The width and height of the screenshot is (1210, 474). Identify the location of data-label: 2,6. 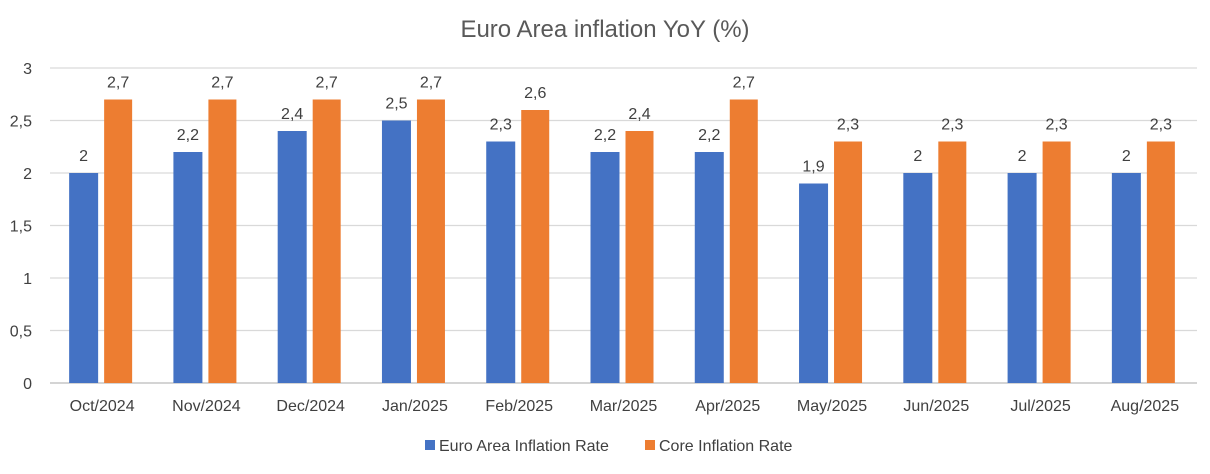
(535, 93).